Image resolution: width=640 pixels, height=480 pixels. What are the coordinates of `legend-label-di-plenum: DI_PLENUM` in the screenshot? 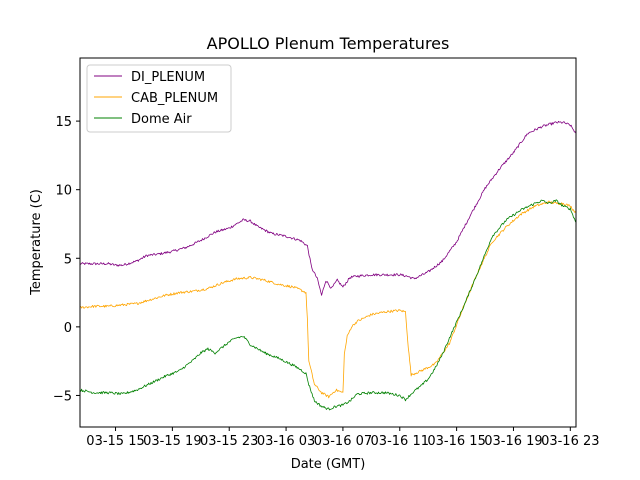 It's located at (168, 77).